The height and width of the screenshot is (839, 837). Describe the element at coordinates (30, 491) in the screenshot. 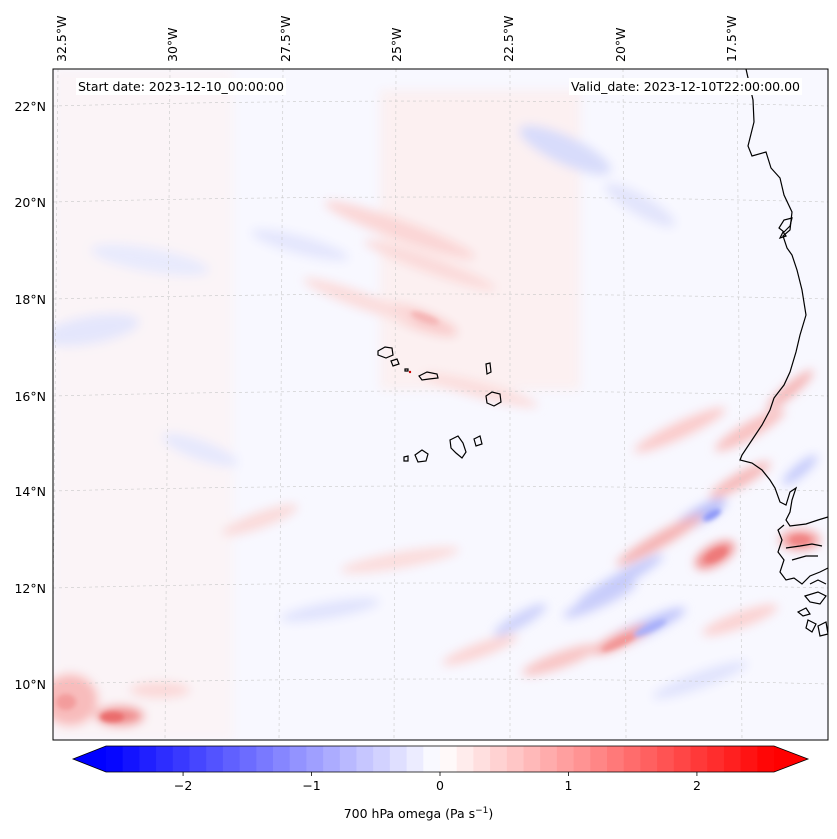

I see `lat-label: 14°N` at that location.